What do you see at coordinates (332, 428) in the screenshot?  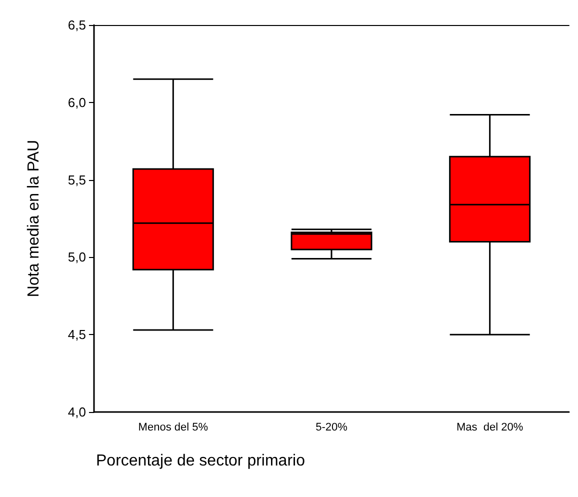 I see `x-tick-label: 5-20%` at bounding box center [332, 428].